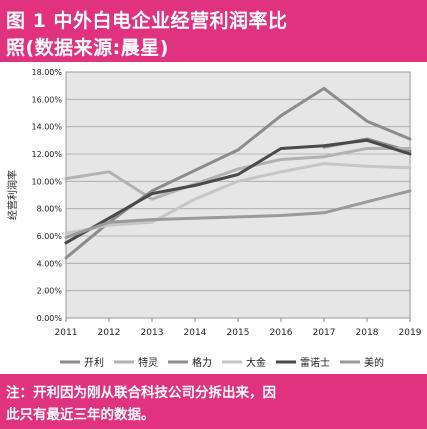 The image size is (427, 429). I want to click on x-axis: 2011 2012 2013 2014 2015 2016 2017 2018 2019, so click(238, 328).